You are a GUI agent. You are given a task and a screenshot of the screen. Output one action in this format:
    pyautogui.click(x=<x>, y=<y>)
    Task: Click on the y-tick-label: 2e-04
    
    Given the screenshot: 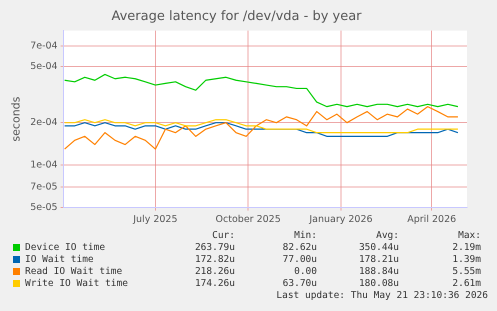 What is the action you would take?
    pyautogui.click(x=44, y=122)
    